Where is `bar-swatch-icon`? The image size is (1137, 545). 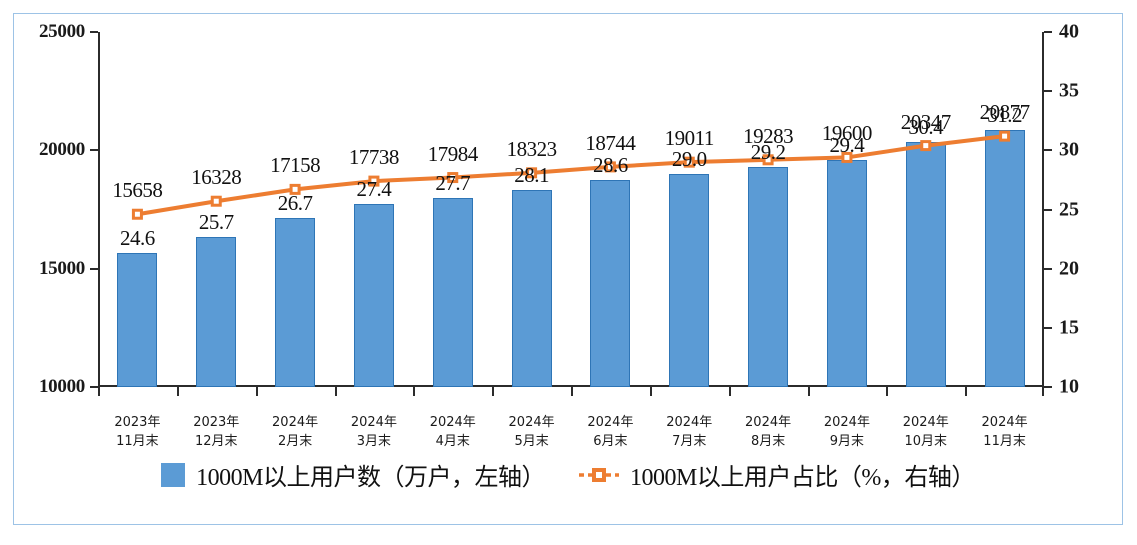 bar-swatch-icon is located at coordinates (173, 474).